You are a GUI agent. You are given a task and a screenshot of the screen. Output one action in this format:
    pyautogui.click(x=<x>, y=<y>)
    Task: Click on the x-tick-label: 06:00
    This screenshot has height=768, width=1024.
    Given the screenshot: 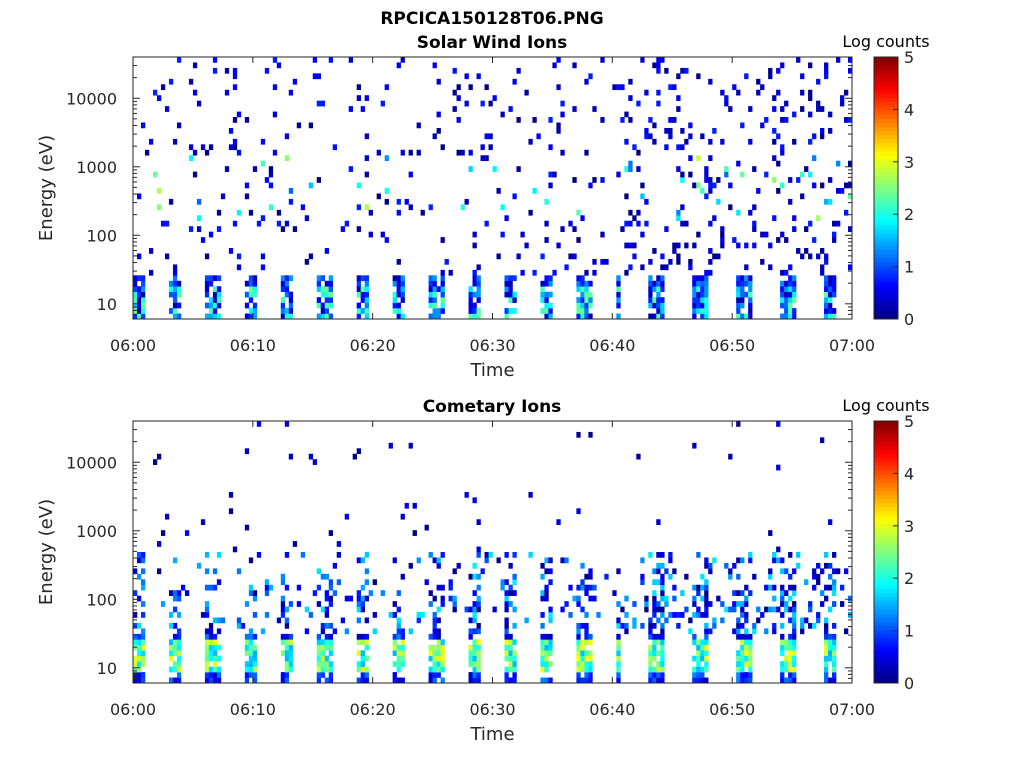 What is the action you would take?
    pyautogui.click(x=133, y=709)
    